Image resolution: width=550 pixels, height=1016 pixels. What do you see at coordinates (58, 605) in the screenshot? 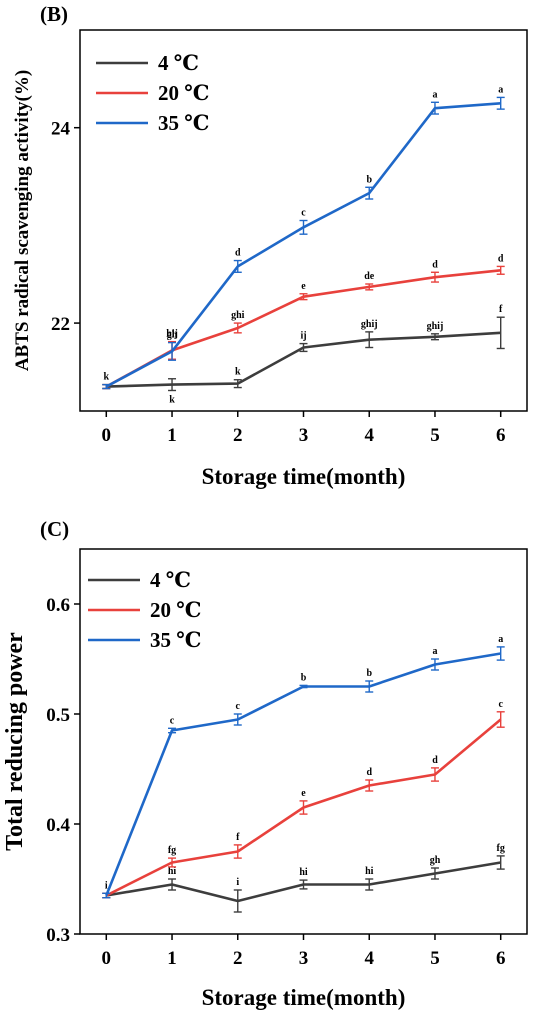
I see `y-tick-label: 0.6` at bounding box center [58, 605].